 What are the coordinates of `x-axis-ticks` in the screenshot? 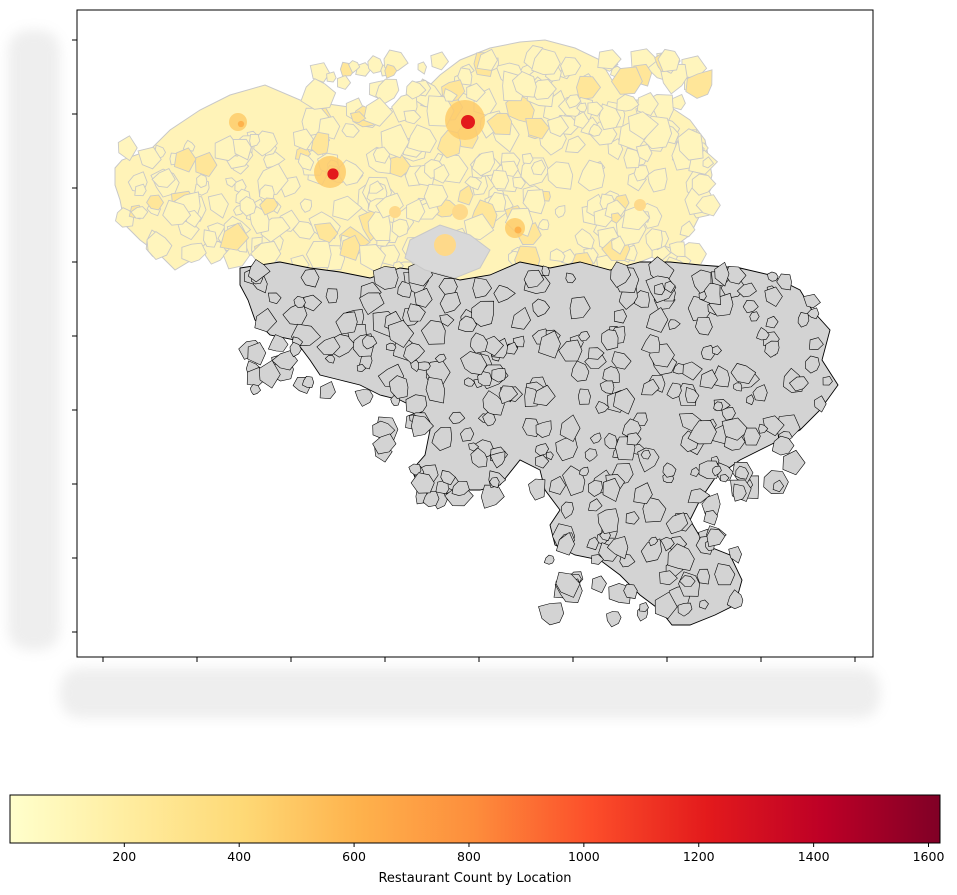 It's located at (479, 659).